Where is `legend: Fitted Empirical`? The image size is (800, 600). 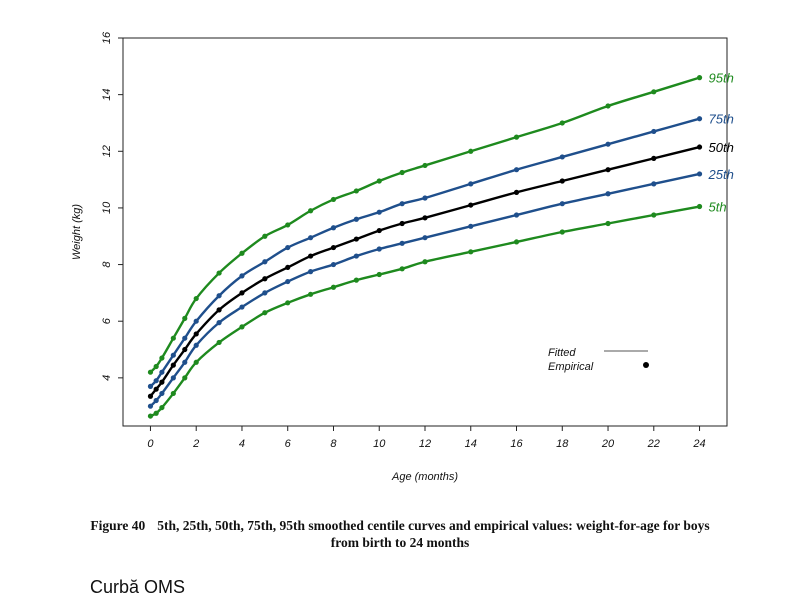 legend: Fitted Empirical is located at coordinates (598, 360).